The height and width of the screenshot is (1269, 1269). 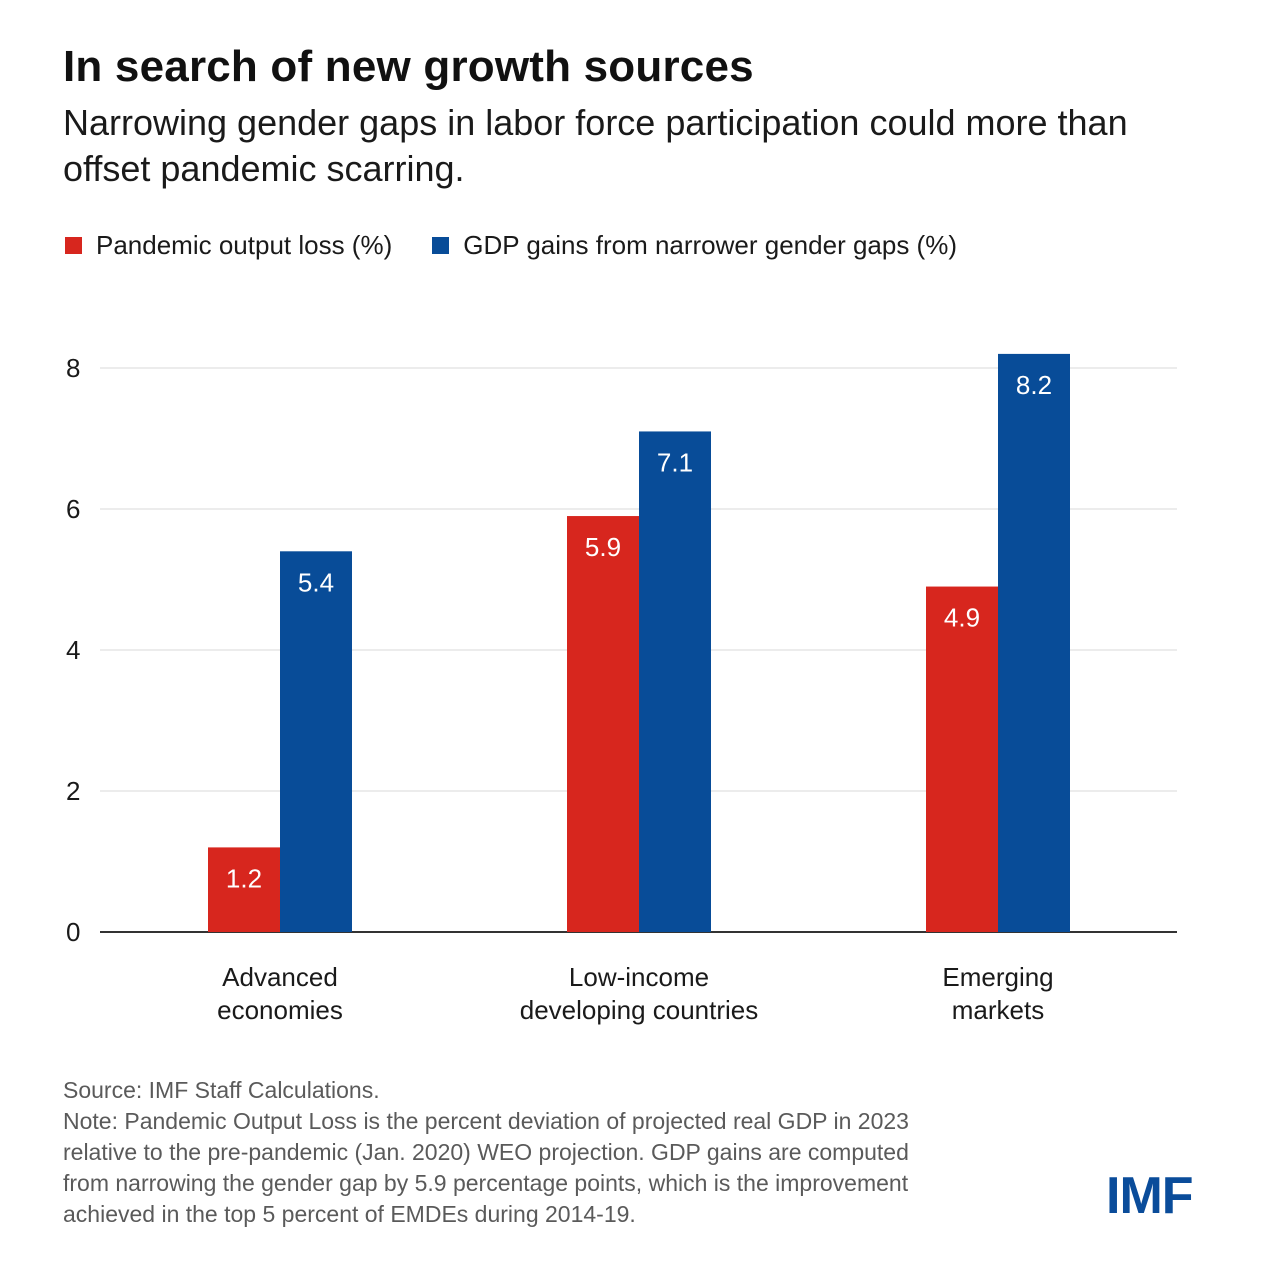 I want to click on category-label: economies, so click(x=280, y=1010).